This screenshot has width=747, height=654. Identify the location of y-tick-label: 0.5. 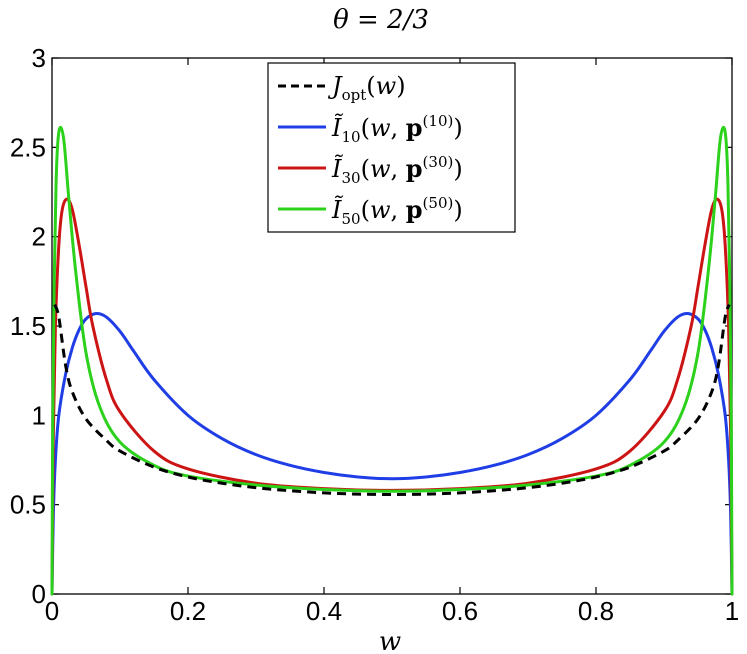
(28, 505).